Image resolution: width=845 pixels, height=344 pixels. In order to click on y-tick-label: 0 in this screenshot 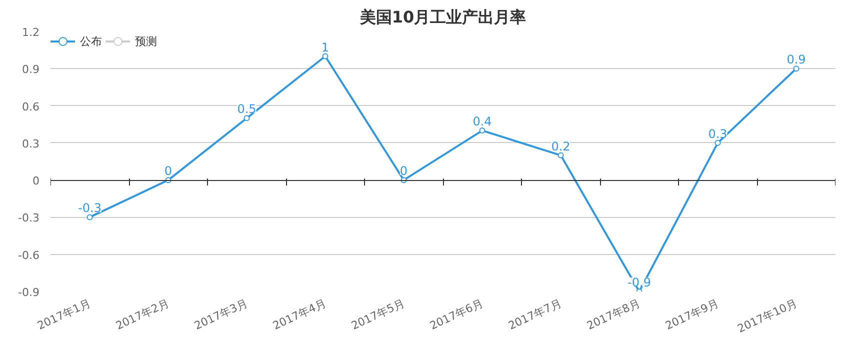, I will do `click(36, 181)`.